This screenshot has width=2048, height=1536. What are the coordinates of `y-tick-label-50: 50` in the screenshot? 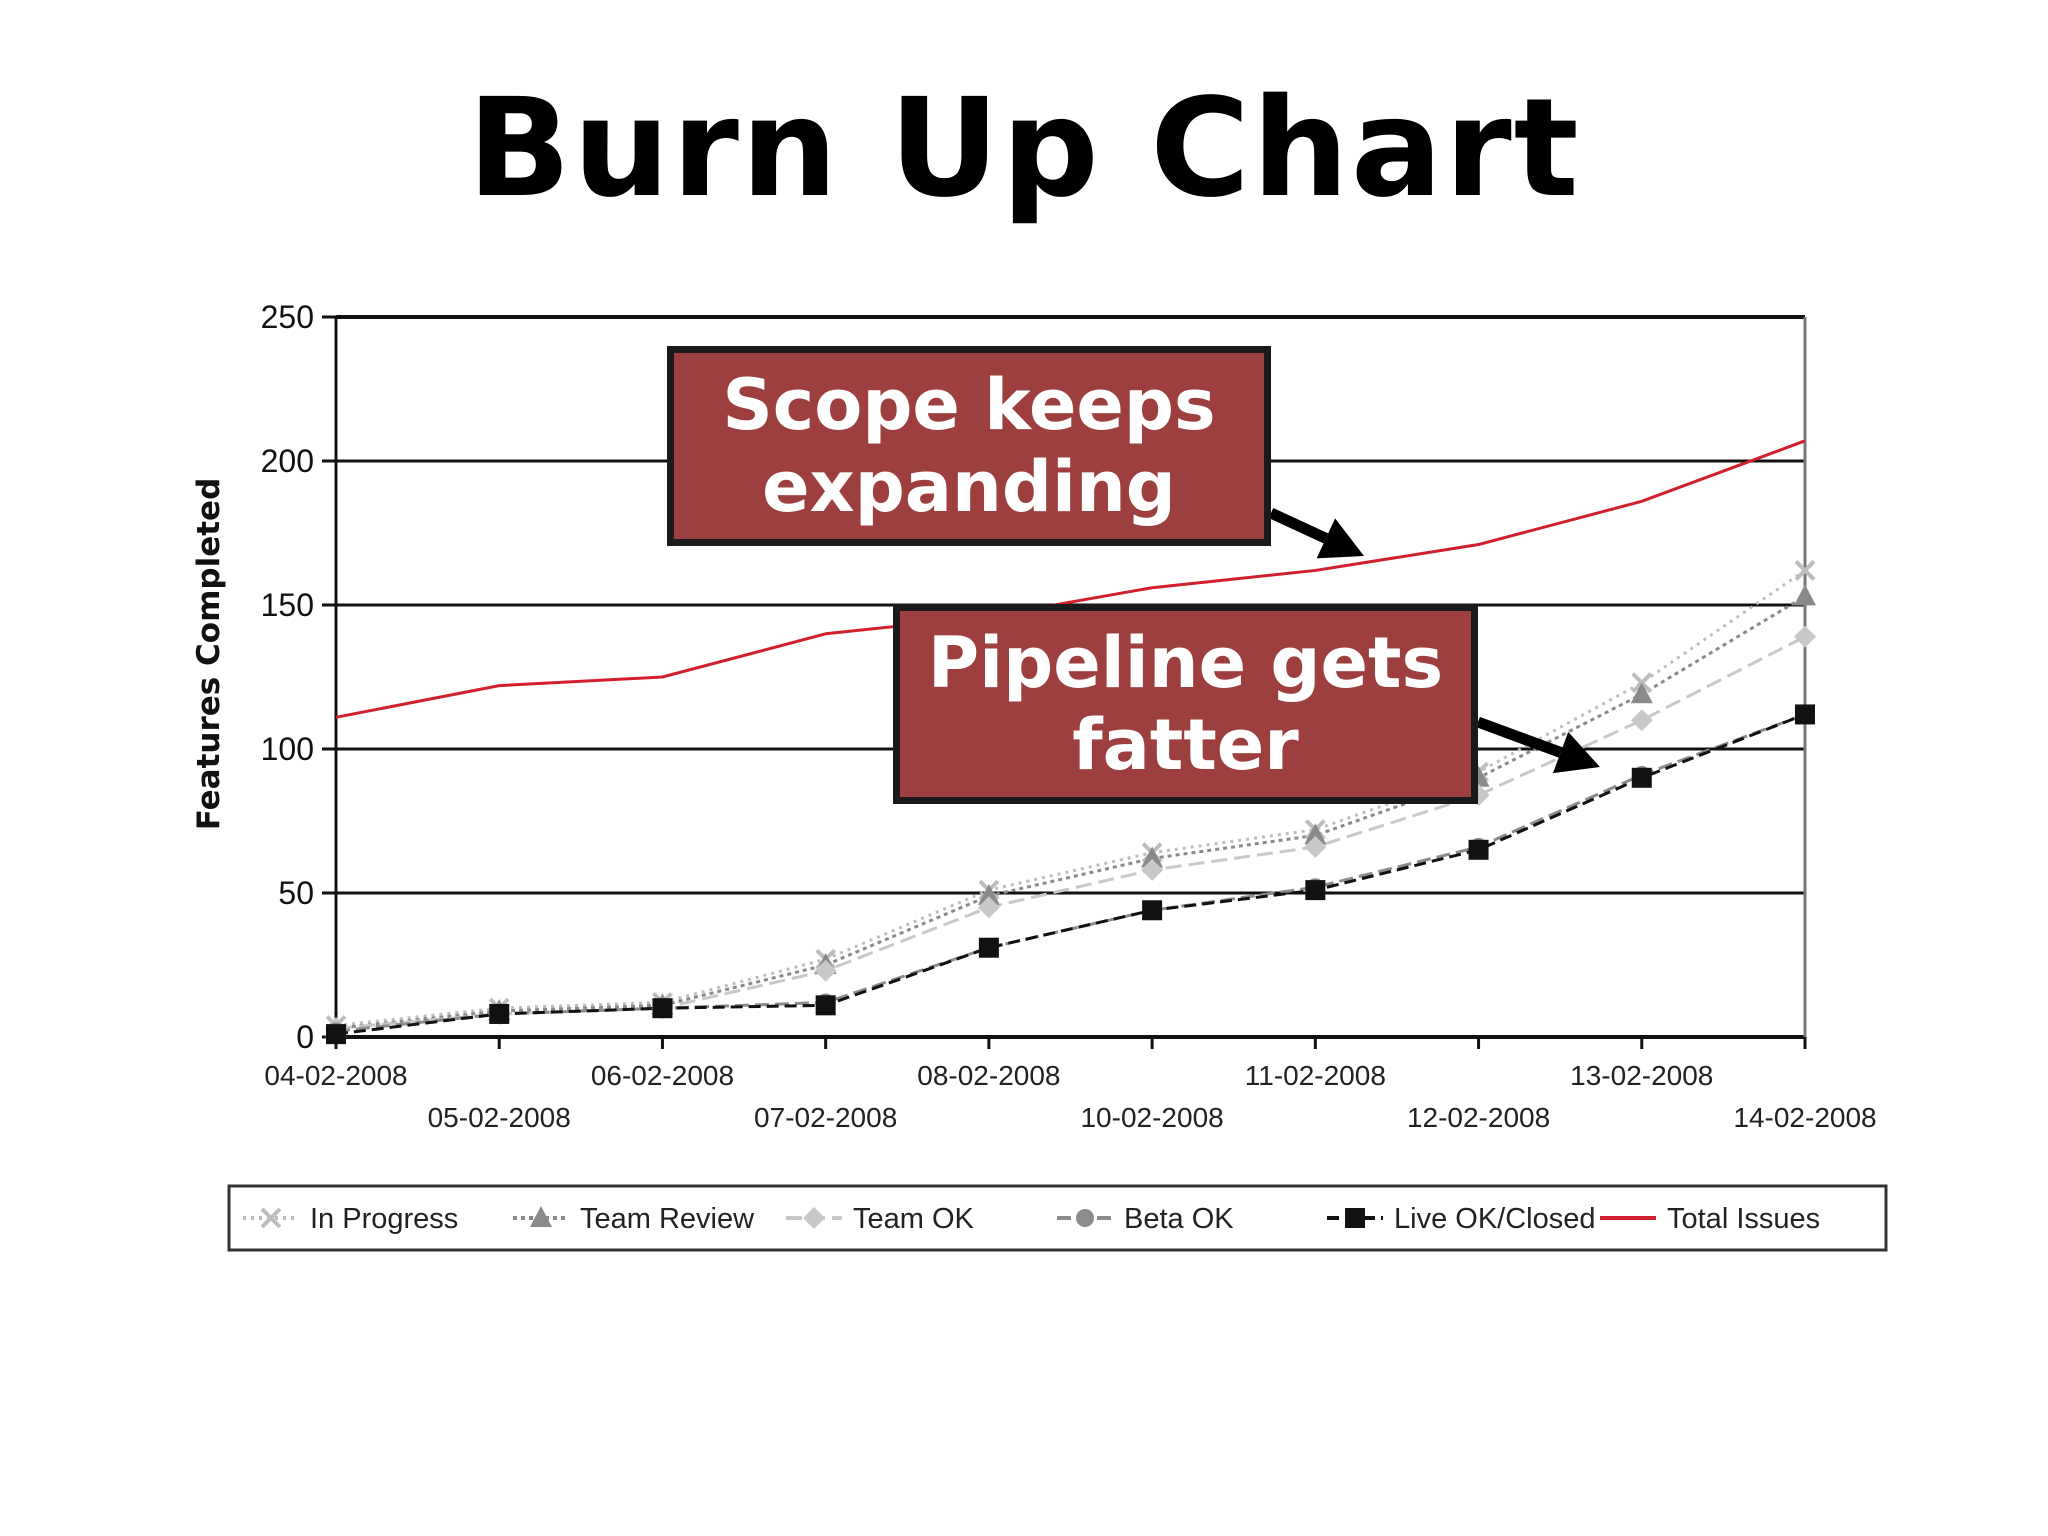 It's located at (296, 893).